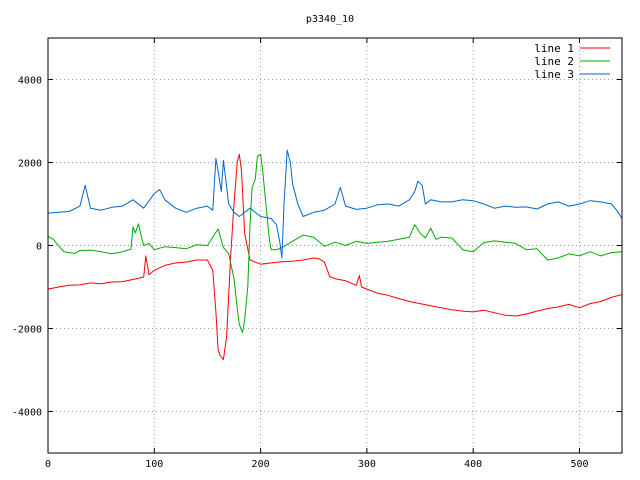  I want to click on legend-label-3: line 3, so click(554, 74).